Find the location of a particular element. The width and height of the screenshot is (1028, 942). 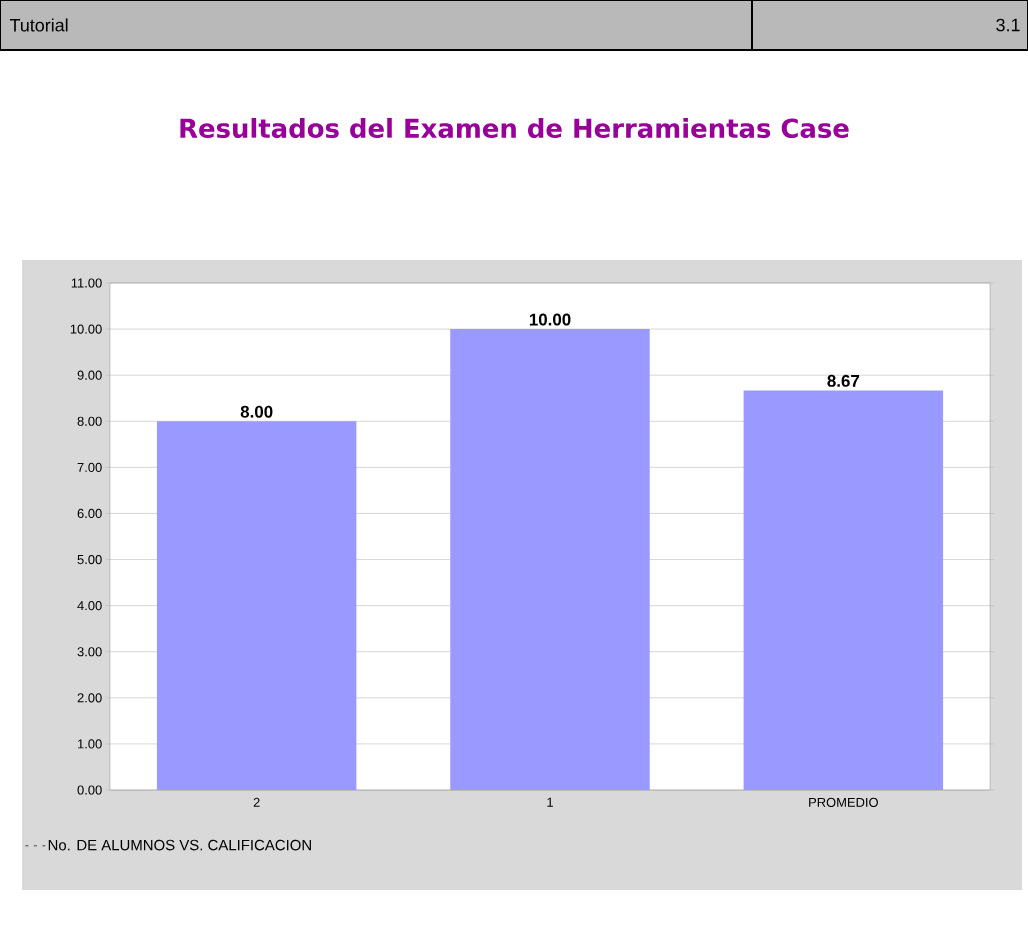

y-tick-label: 7.00 is located at coordinates (89, 467).